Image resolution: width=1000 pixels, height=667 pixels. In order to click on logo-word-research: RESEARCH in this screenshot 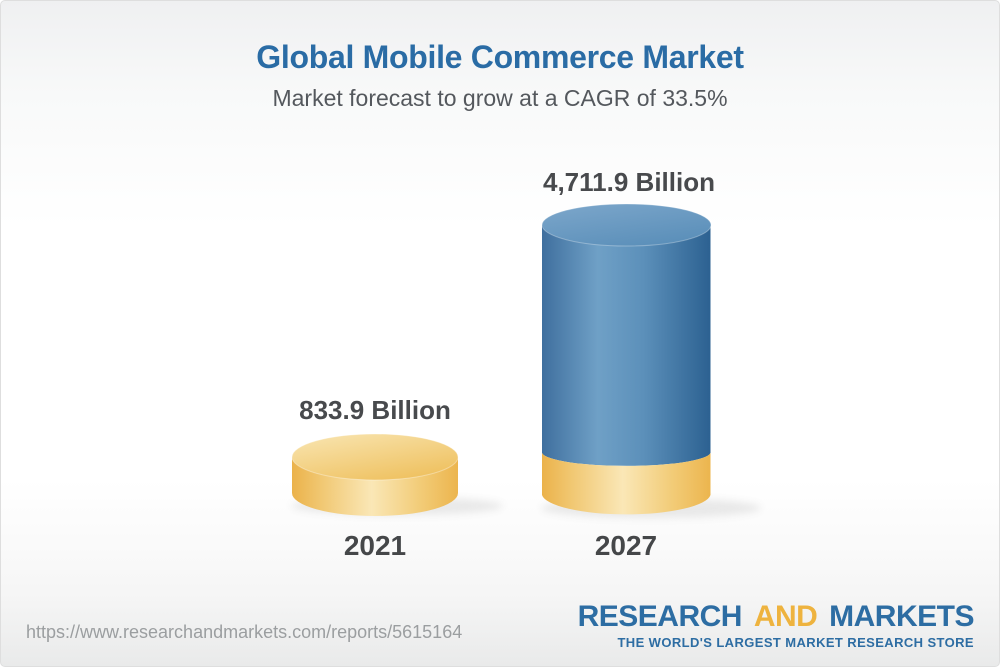, I will do `click(660, 616)`.